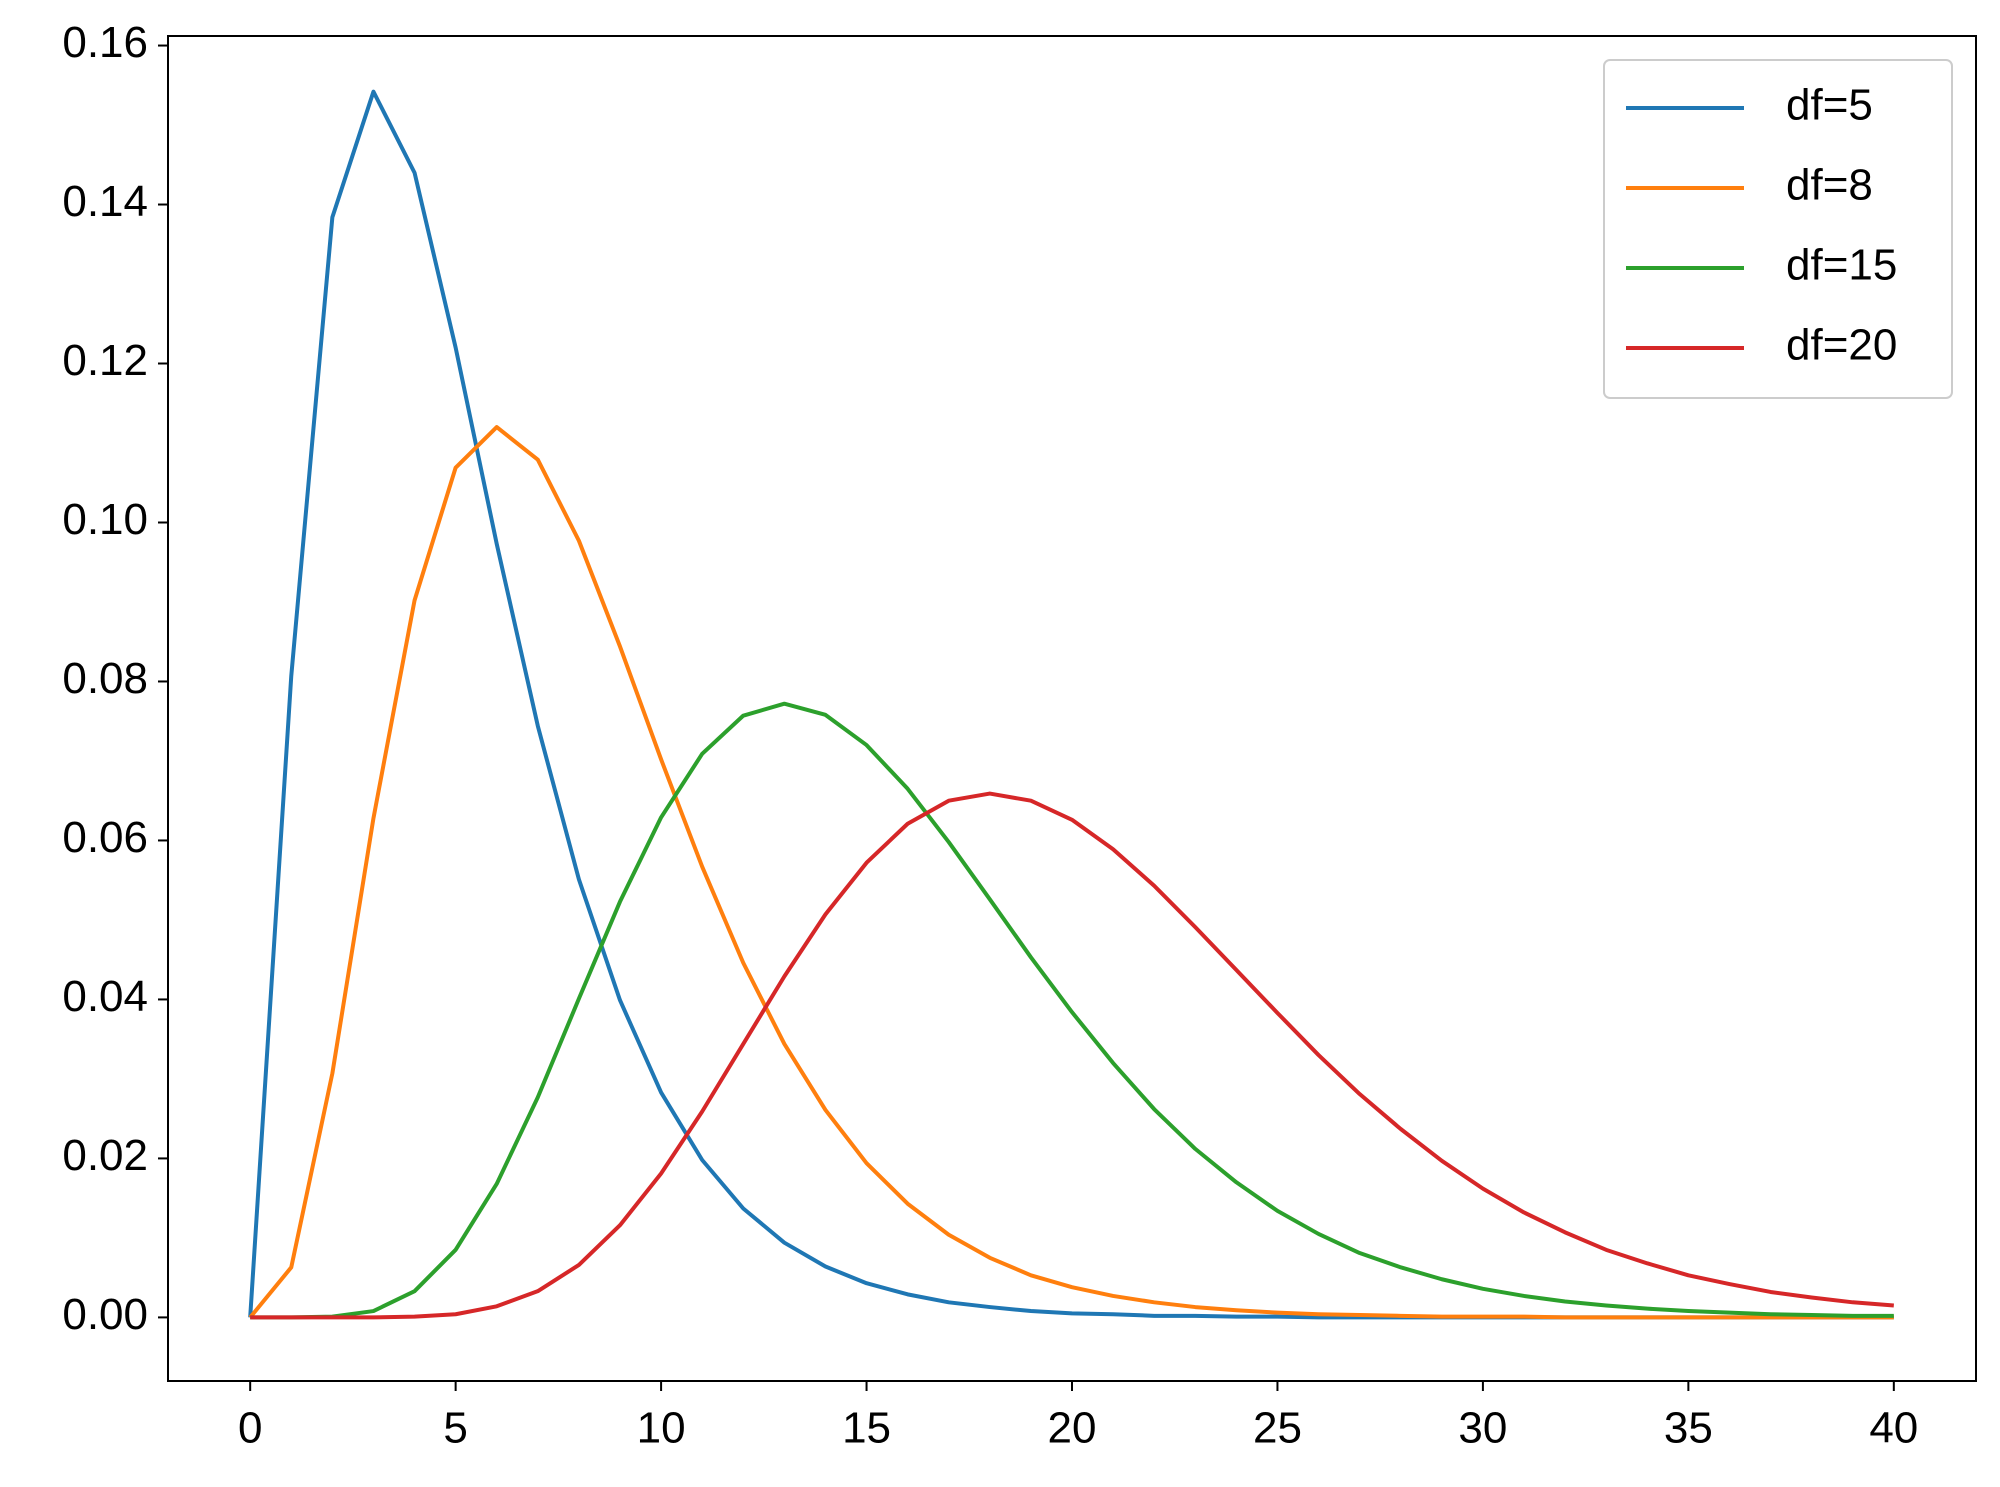 The image size is (2000, 1487). Describe the element at coordinates (105, 519) in the screenshot. I see `y-tick-label: 0.10` at that location.